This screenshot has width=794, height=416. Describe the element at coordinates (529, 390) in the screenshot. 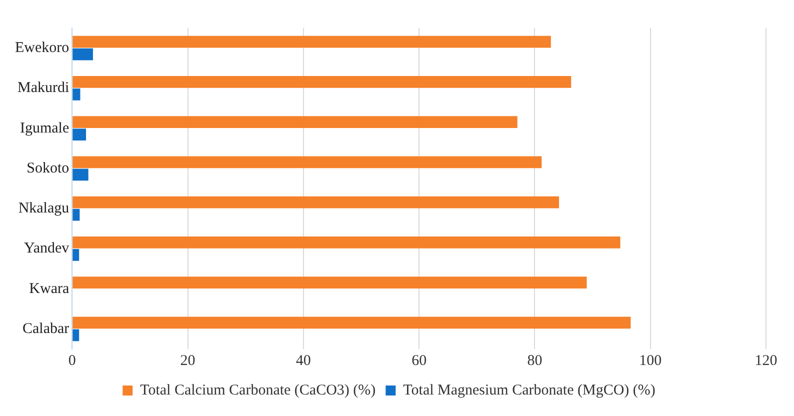

I see `legend-label: Total Magnesium Carbonate (MgCO) (%)` at that location.